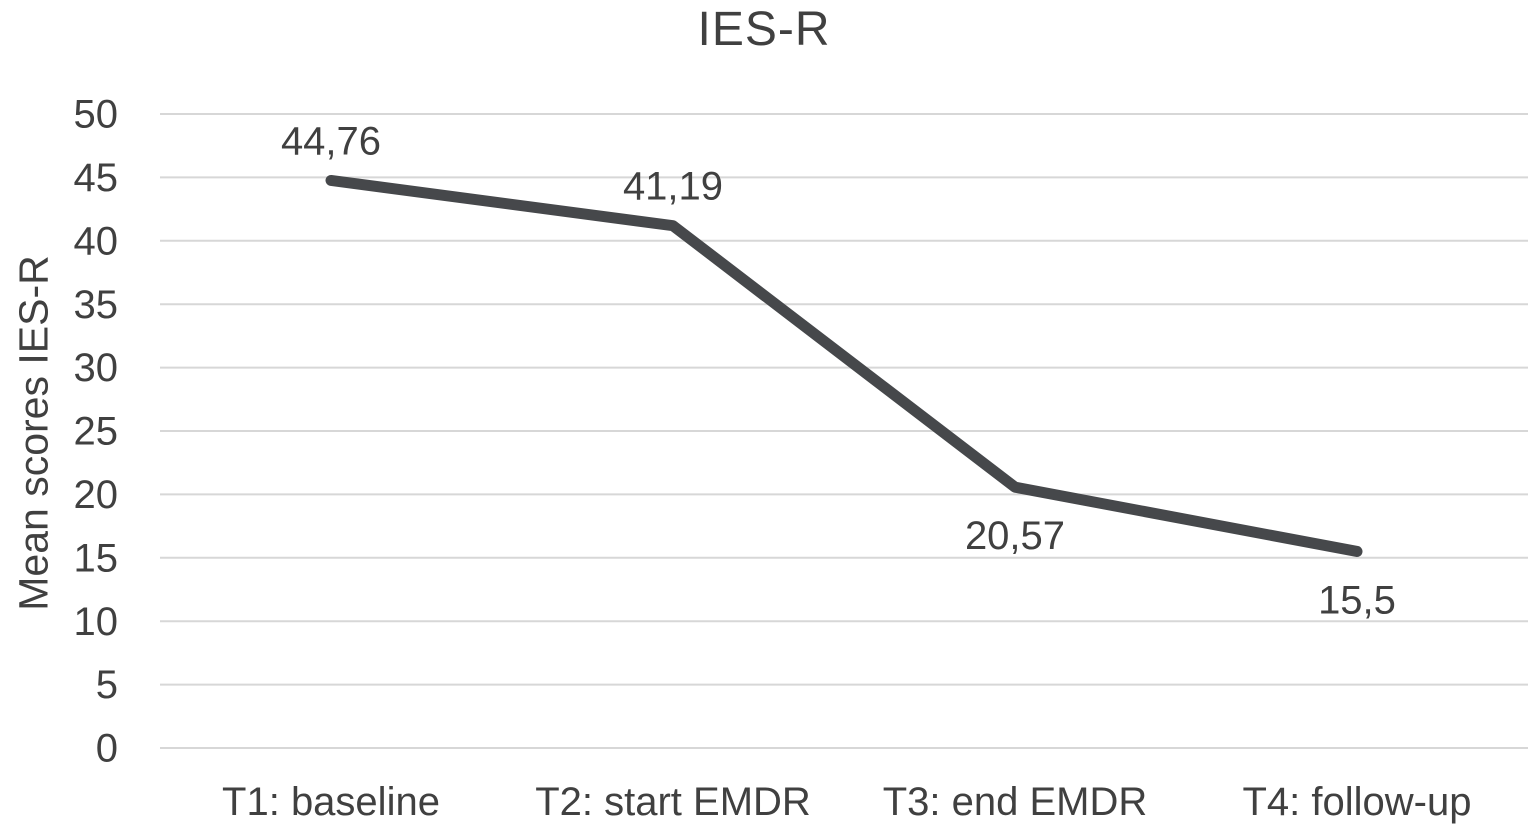  Describe the element at coordinates (96, 432) in the screenshot. I see `y-tick-label: 25` at that location.